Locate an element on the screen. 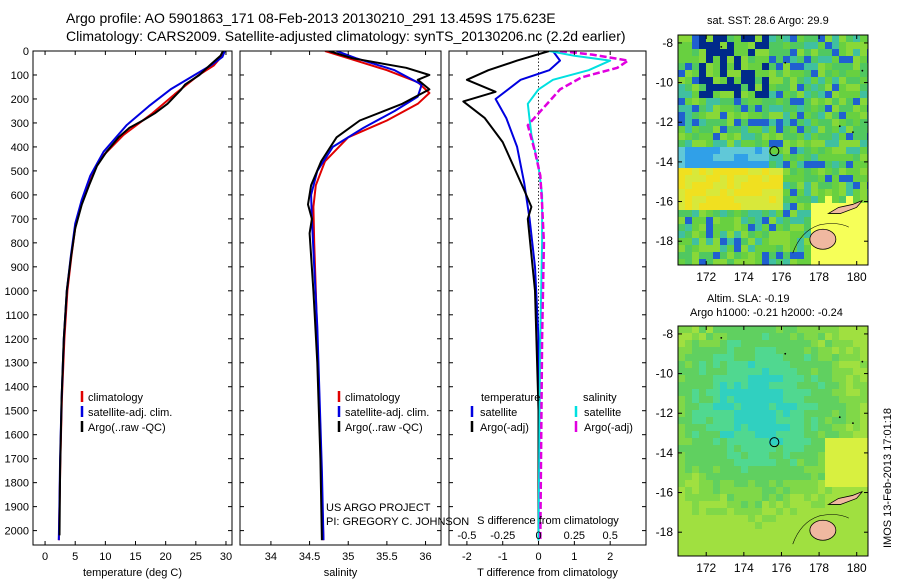 The image size is (900, 580). annotation-project: US ARGO PROJECT is located at coordinates (378, 508).